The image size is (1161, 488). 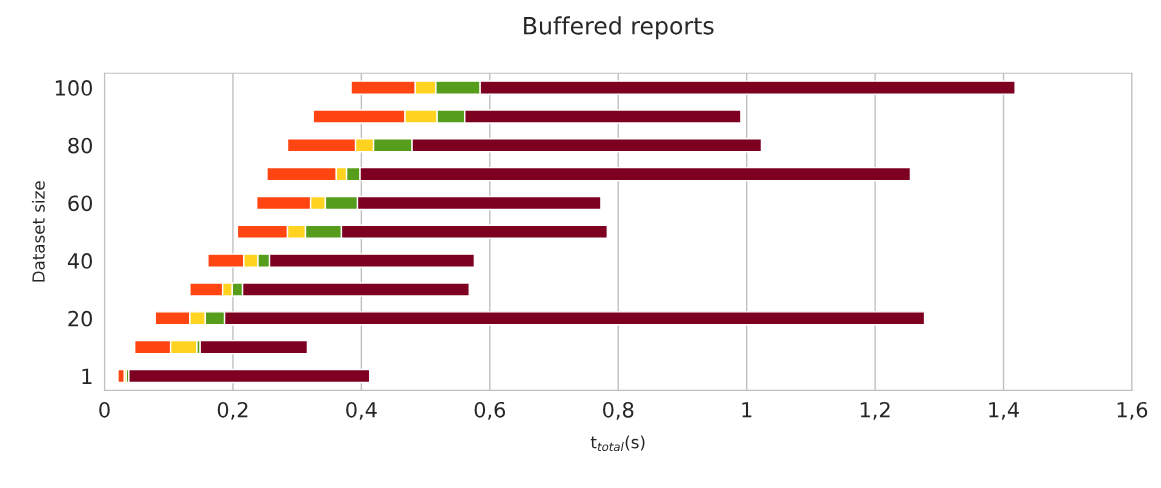 I want to click on x-tick-label: 0,6, so click(x=490, y=410).